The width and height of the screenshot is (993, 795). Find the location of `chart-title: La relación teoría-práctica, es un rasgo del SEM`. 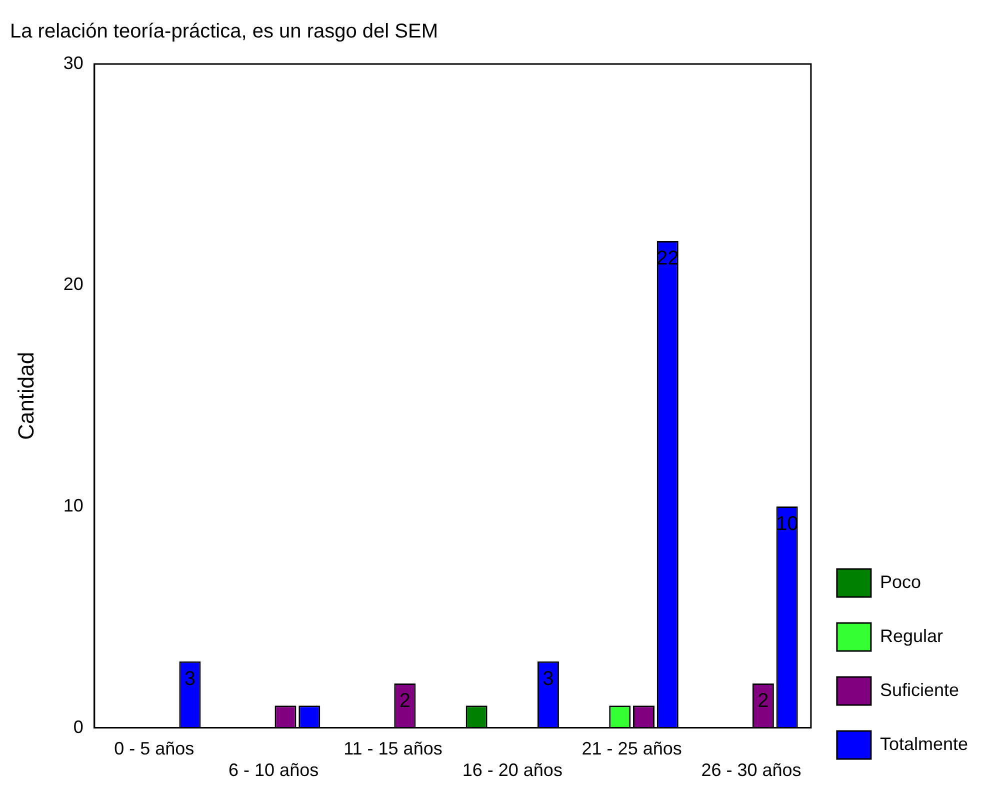

chart-title: La relación teoría-práctica, es un rasgo del SEM is located at coordinates (224, 31).